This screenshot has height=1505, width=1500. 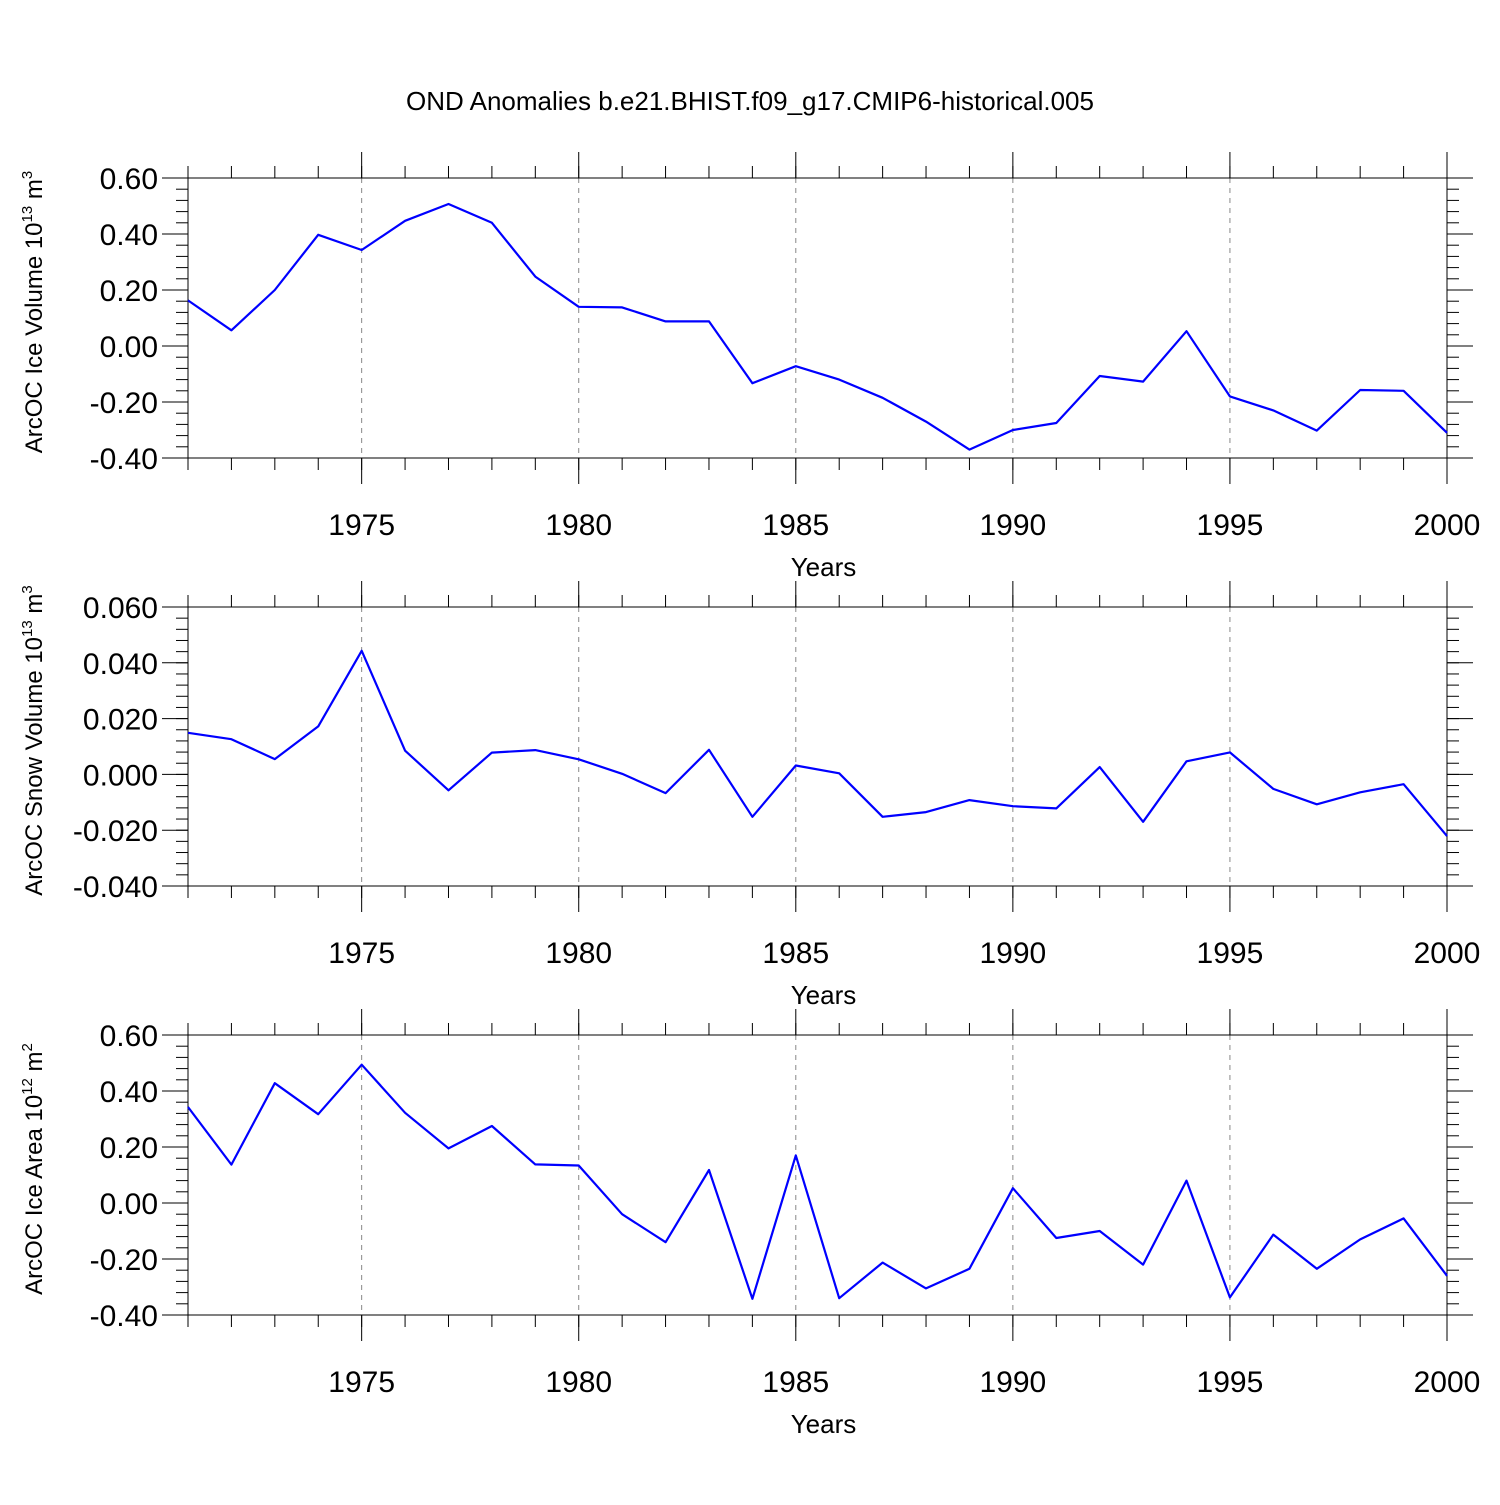 What do you see at coordinates (33, 740) in the screenshot?
I see `y-axis-label: ArcOC Snow Volume 1013 m3` at bounding box center [33, 740].